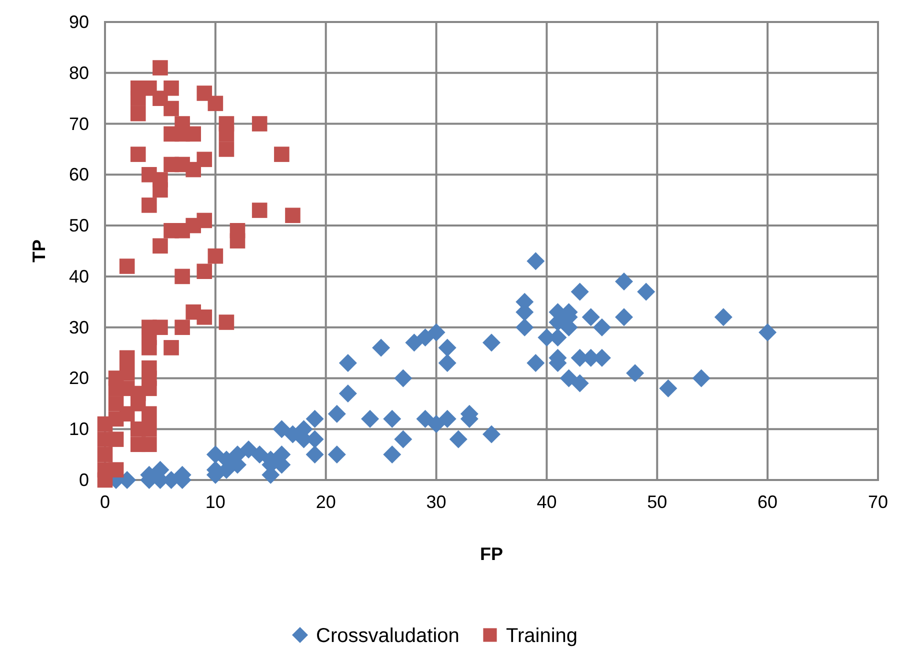 This screenshot has width=900, height=660. I want to click on y-tick-label: 90, so click(78, 22).